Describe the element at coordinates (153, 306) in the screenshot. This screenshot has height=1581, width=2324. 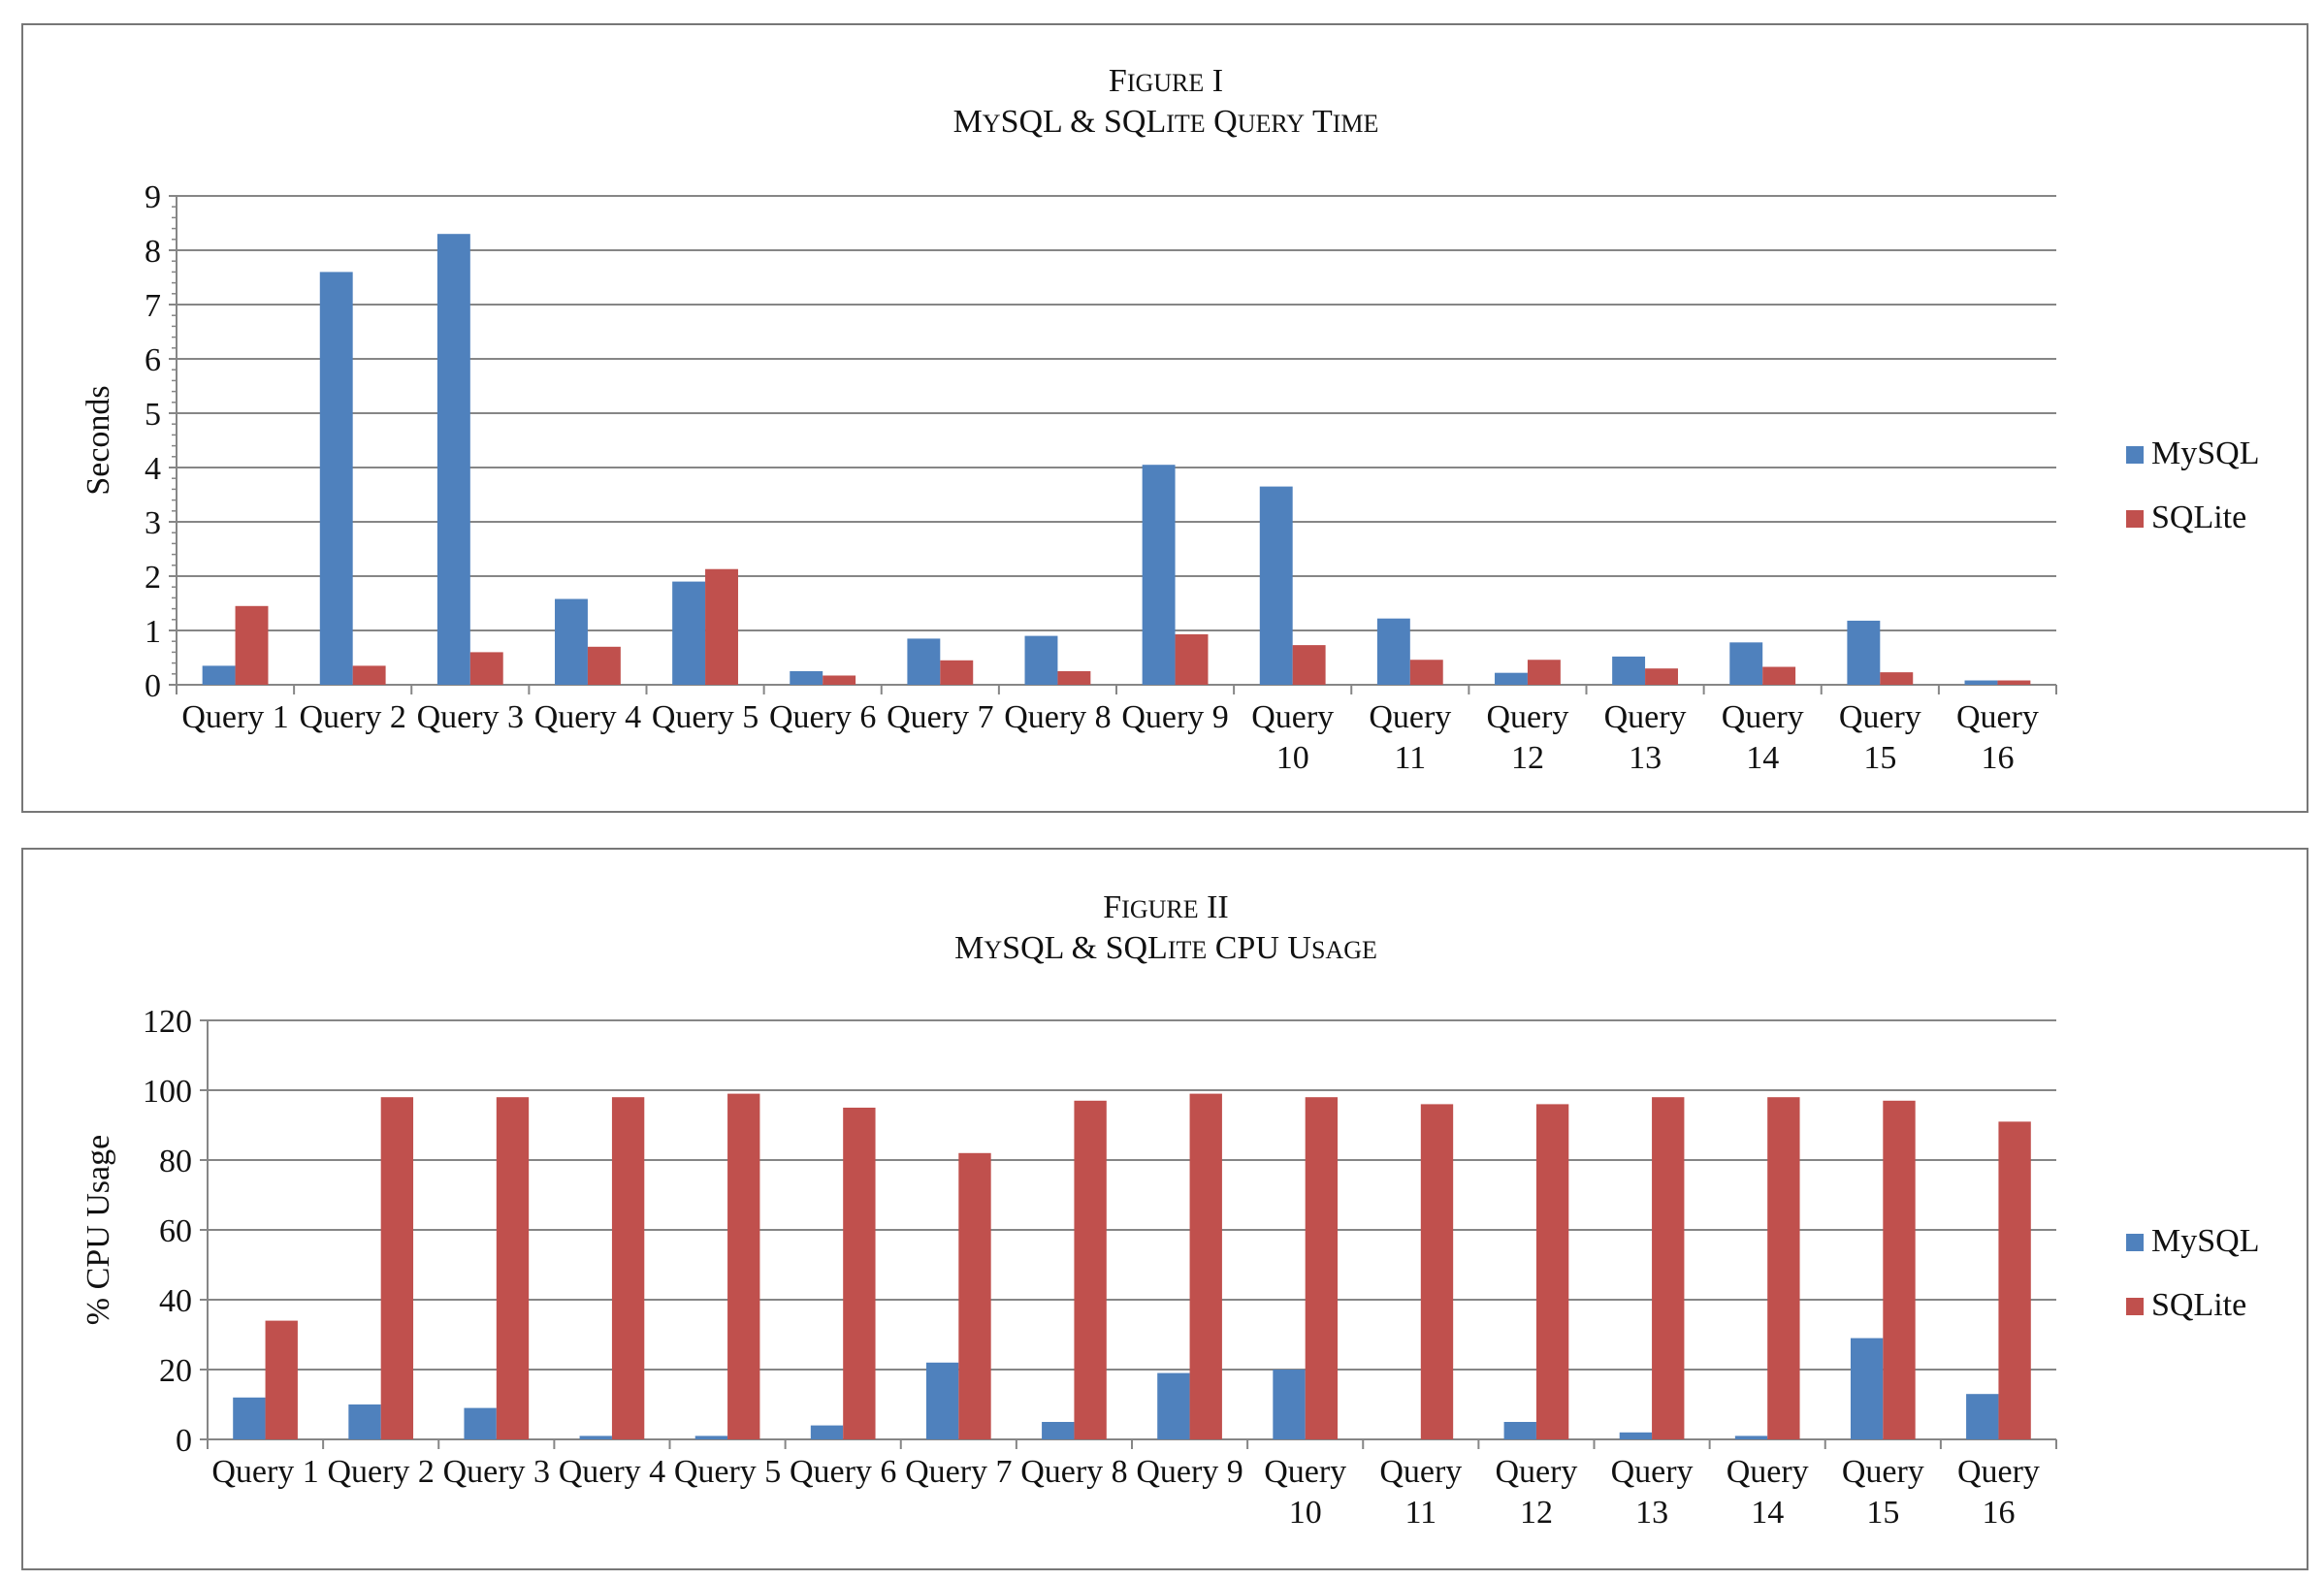
I see `y-tick-label: 7` at that location.